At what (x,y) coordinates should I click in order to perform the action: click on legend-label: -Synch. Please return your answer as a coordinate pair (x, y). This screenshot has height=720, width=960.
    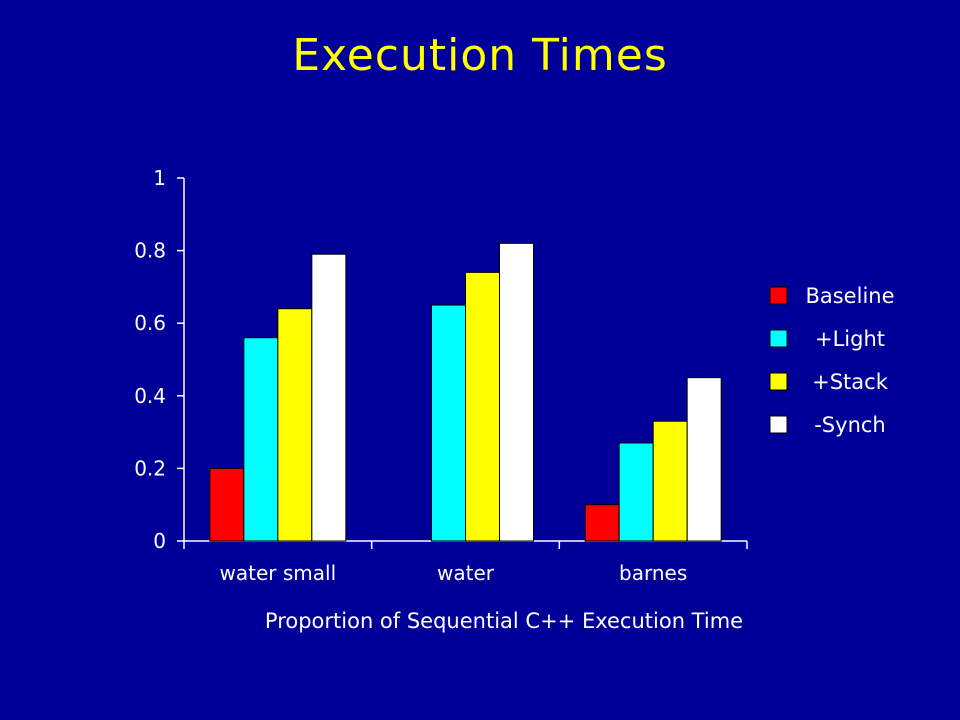
    Looking at the image, I should click on (850, 425).